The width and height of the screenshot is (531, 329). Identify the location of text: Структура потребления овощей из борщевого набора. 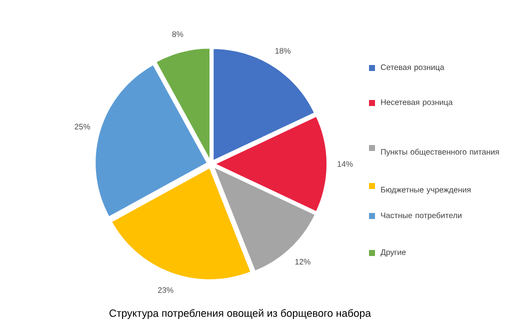
(240, 314).